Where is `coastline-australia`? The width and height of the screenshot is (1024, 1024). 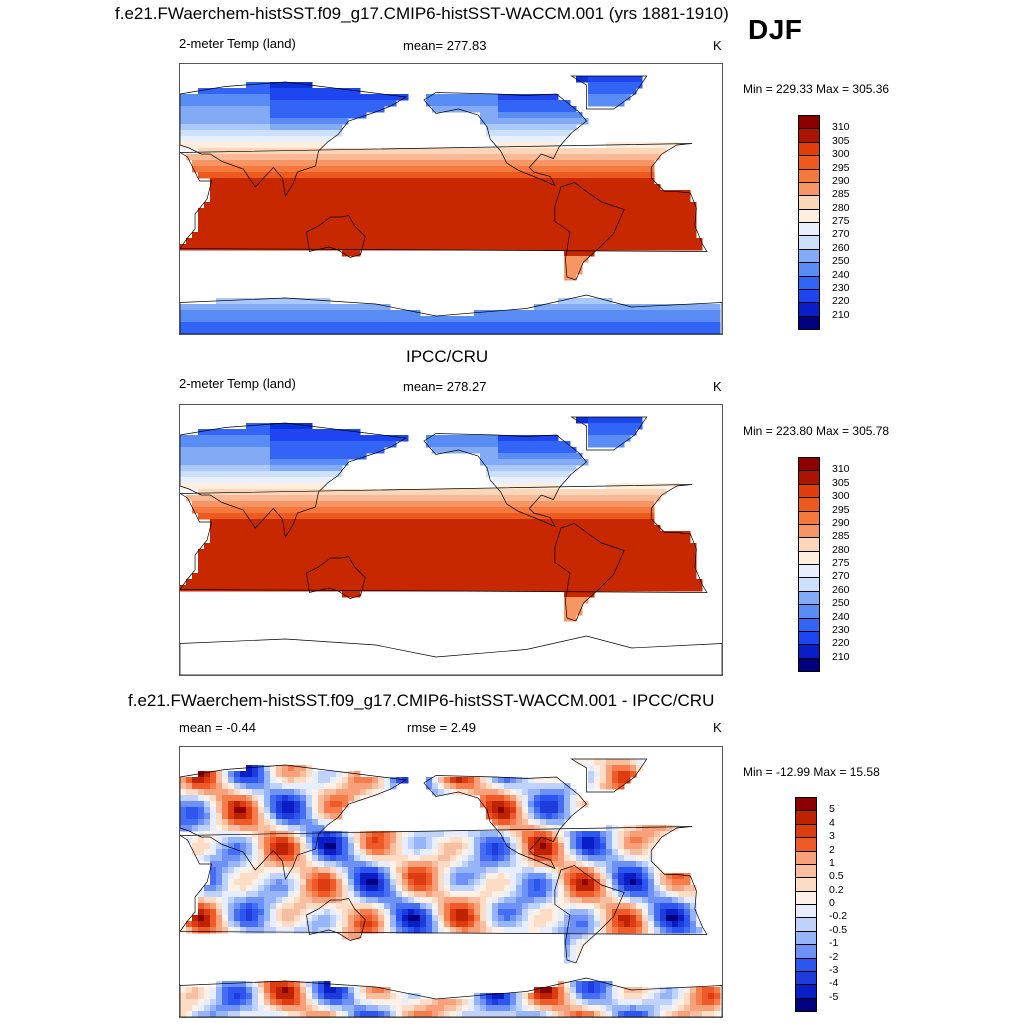
coastline-australia is located at coordinates (336, 577).